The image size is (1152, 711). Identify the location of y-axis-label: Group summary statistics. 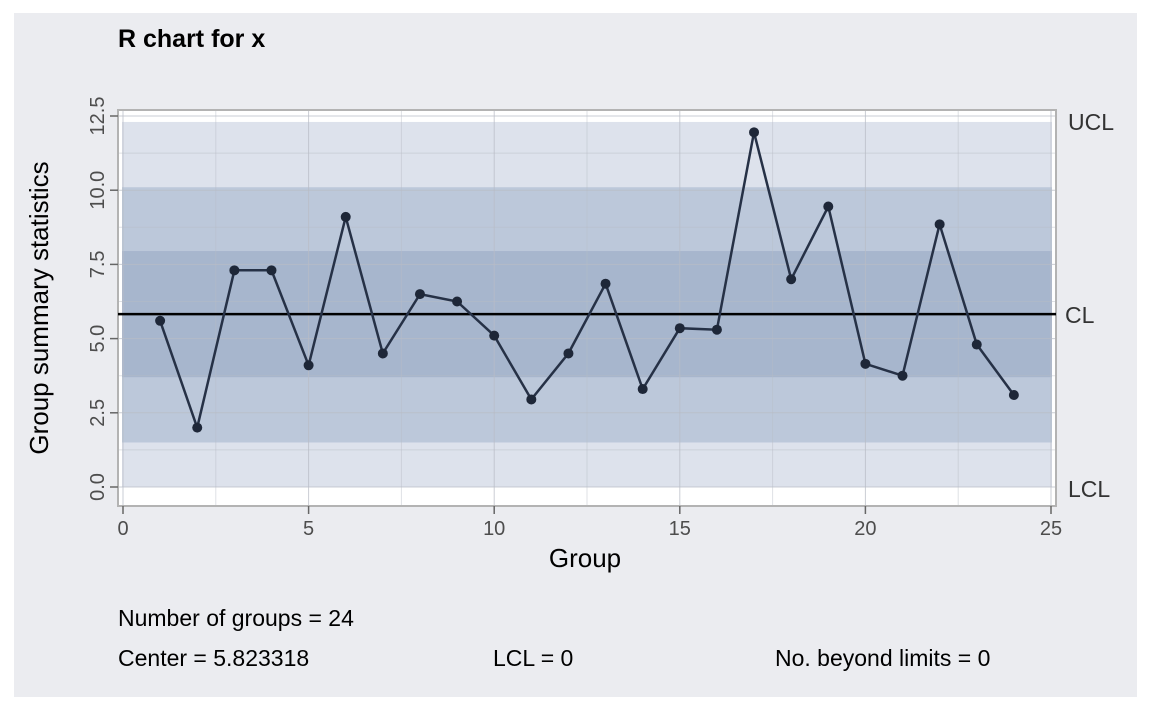
(39, 307).